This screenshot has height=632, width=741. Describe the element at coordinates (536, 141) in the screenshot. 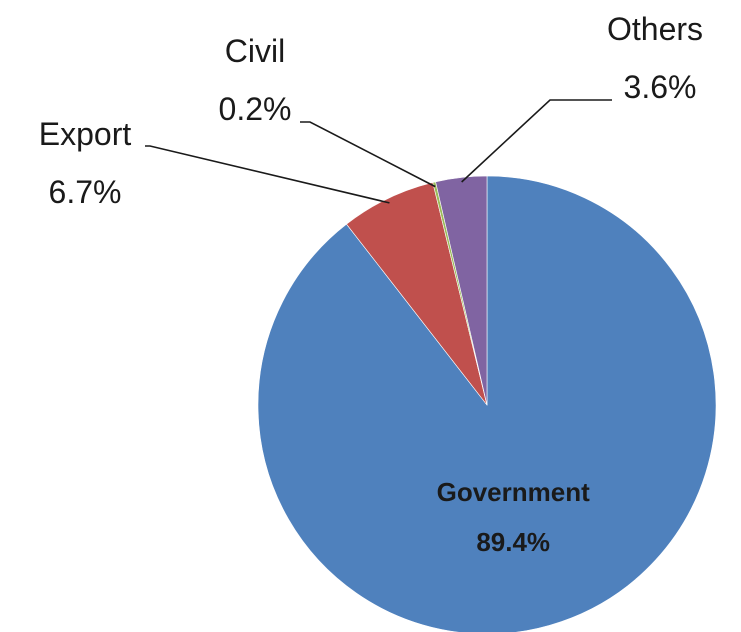

I see `leader-line-others` at that location.